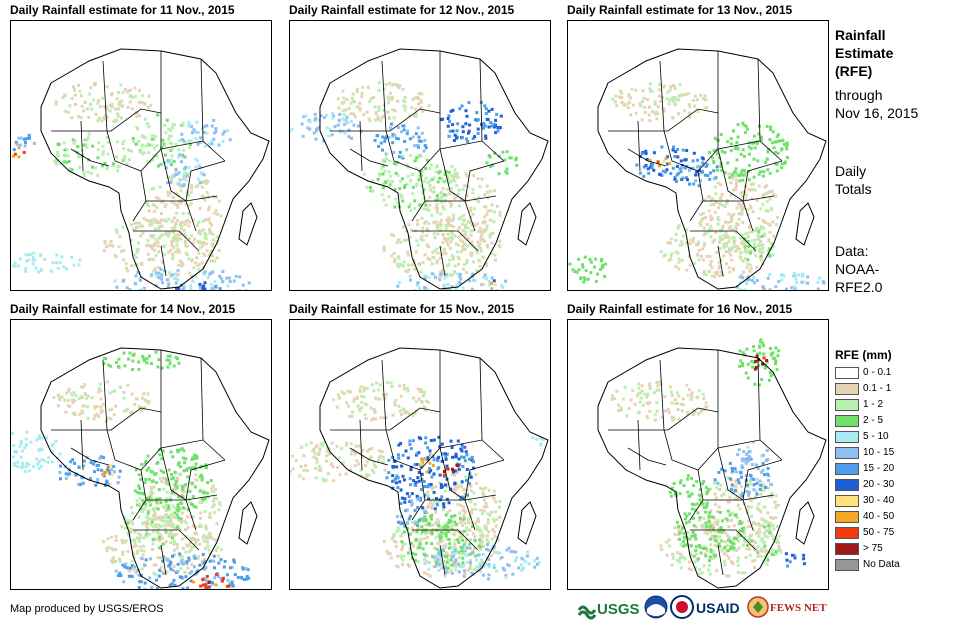 This screenshot has width=967, height=626. I want to click on map-frame, so click(698, 454).